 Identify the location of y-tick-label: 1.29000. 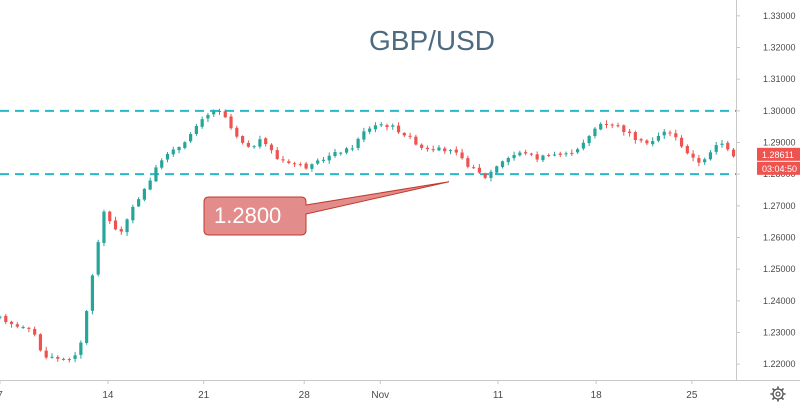
(779, 143).